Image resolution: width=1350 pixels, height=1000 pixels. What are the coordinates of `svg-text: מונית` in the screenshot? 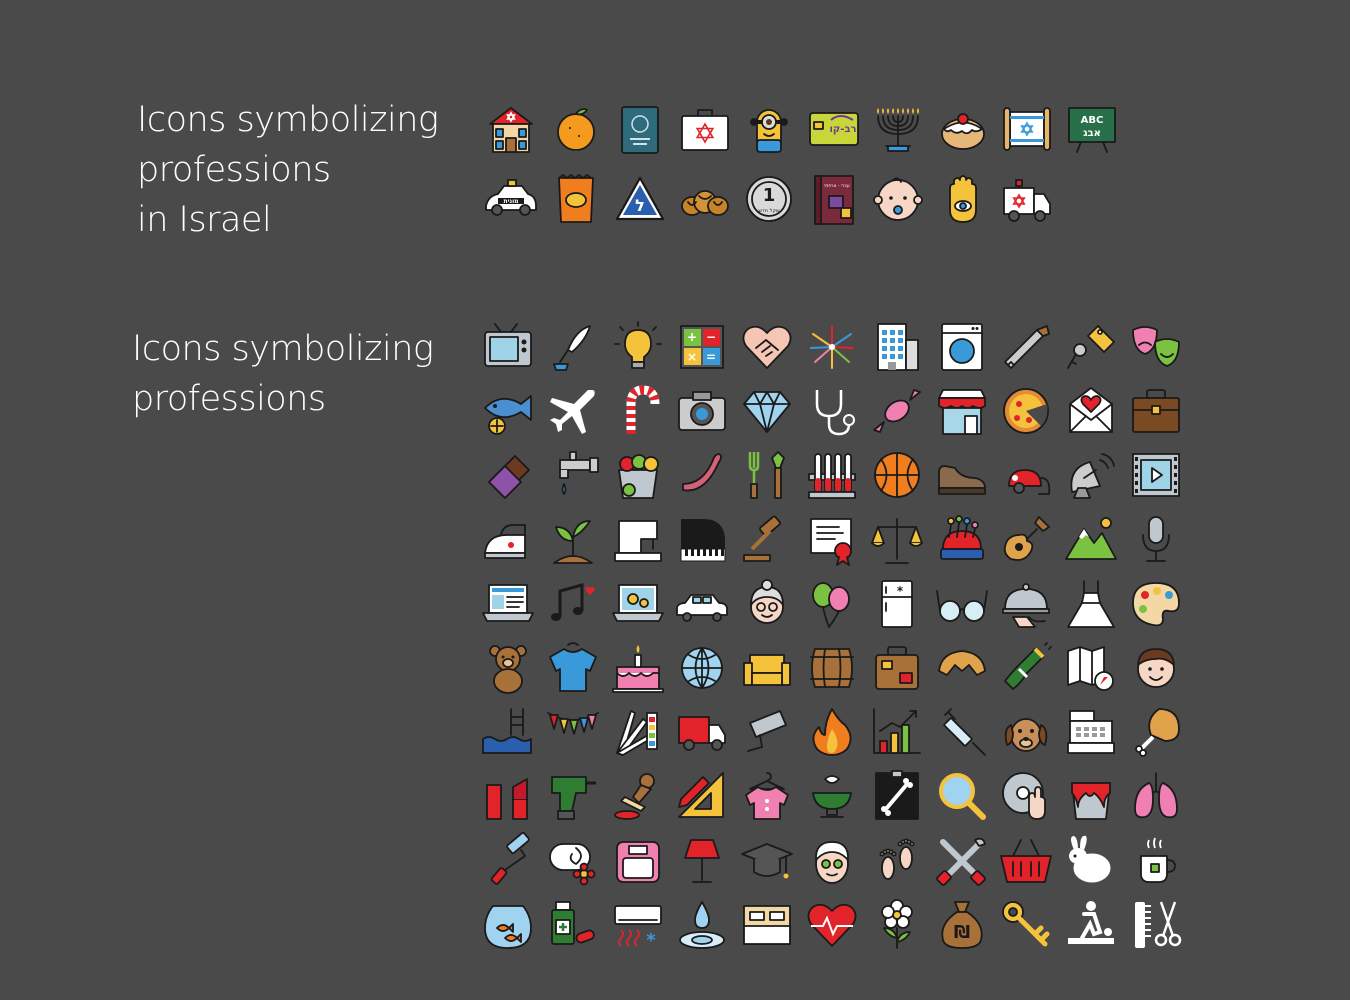 It's located at (511, 201).